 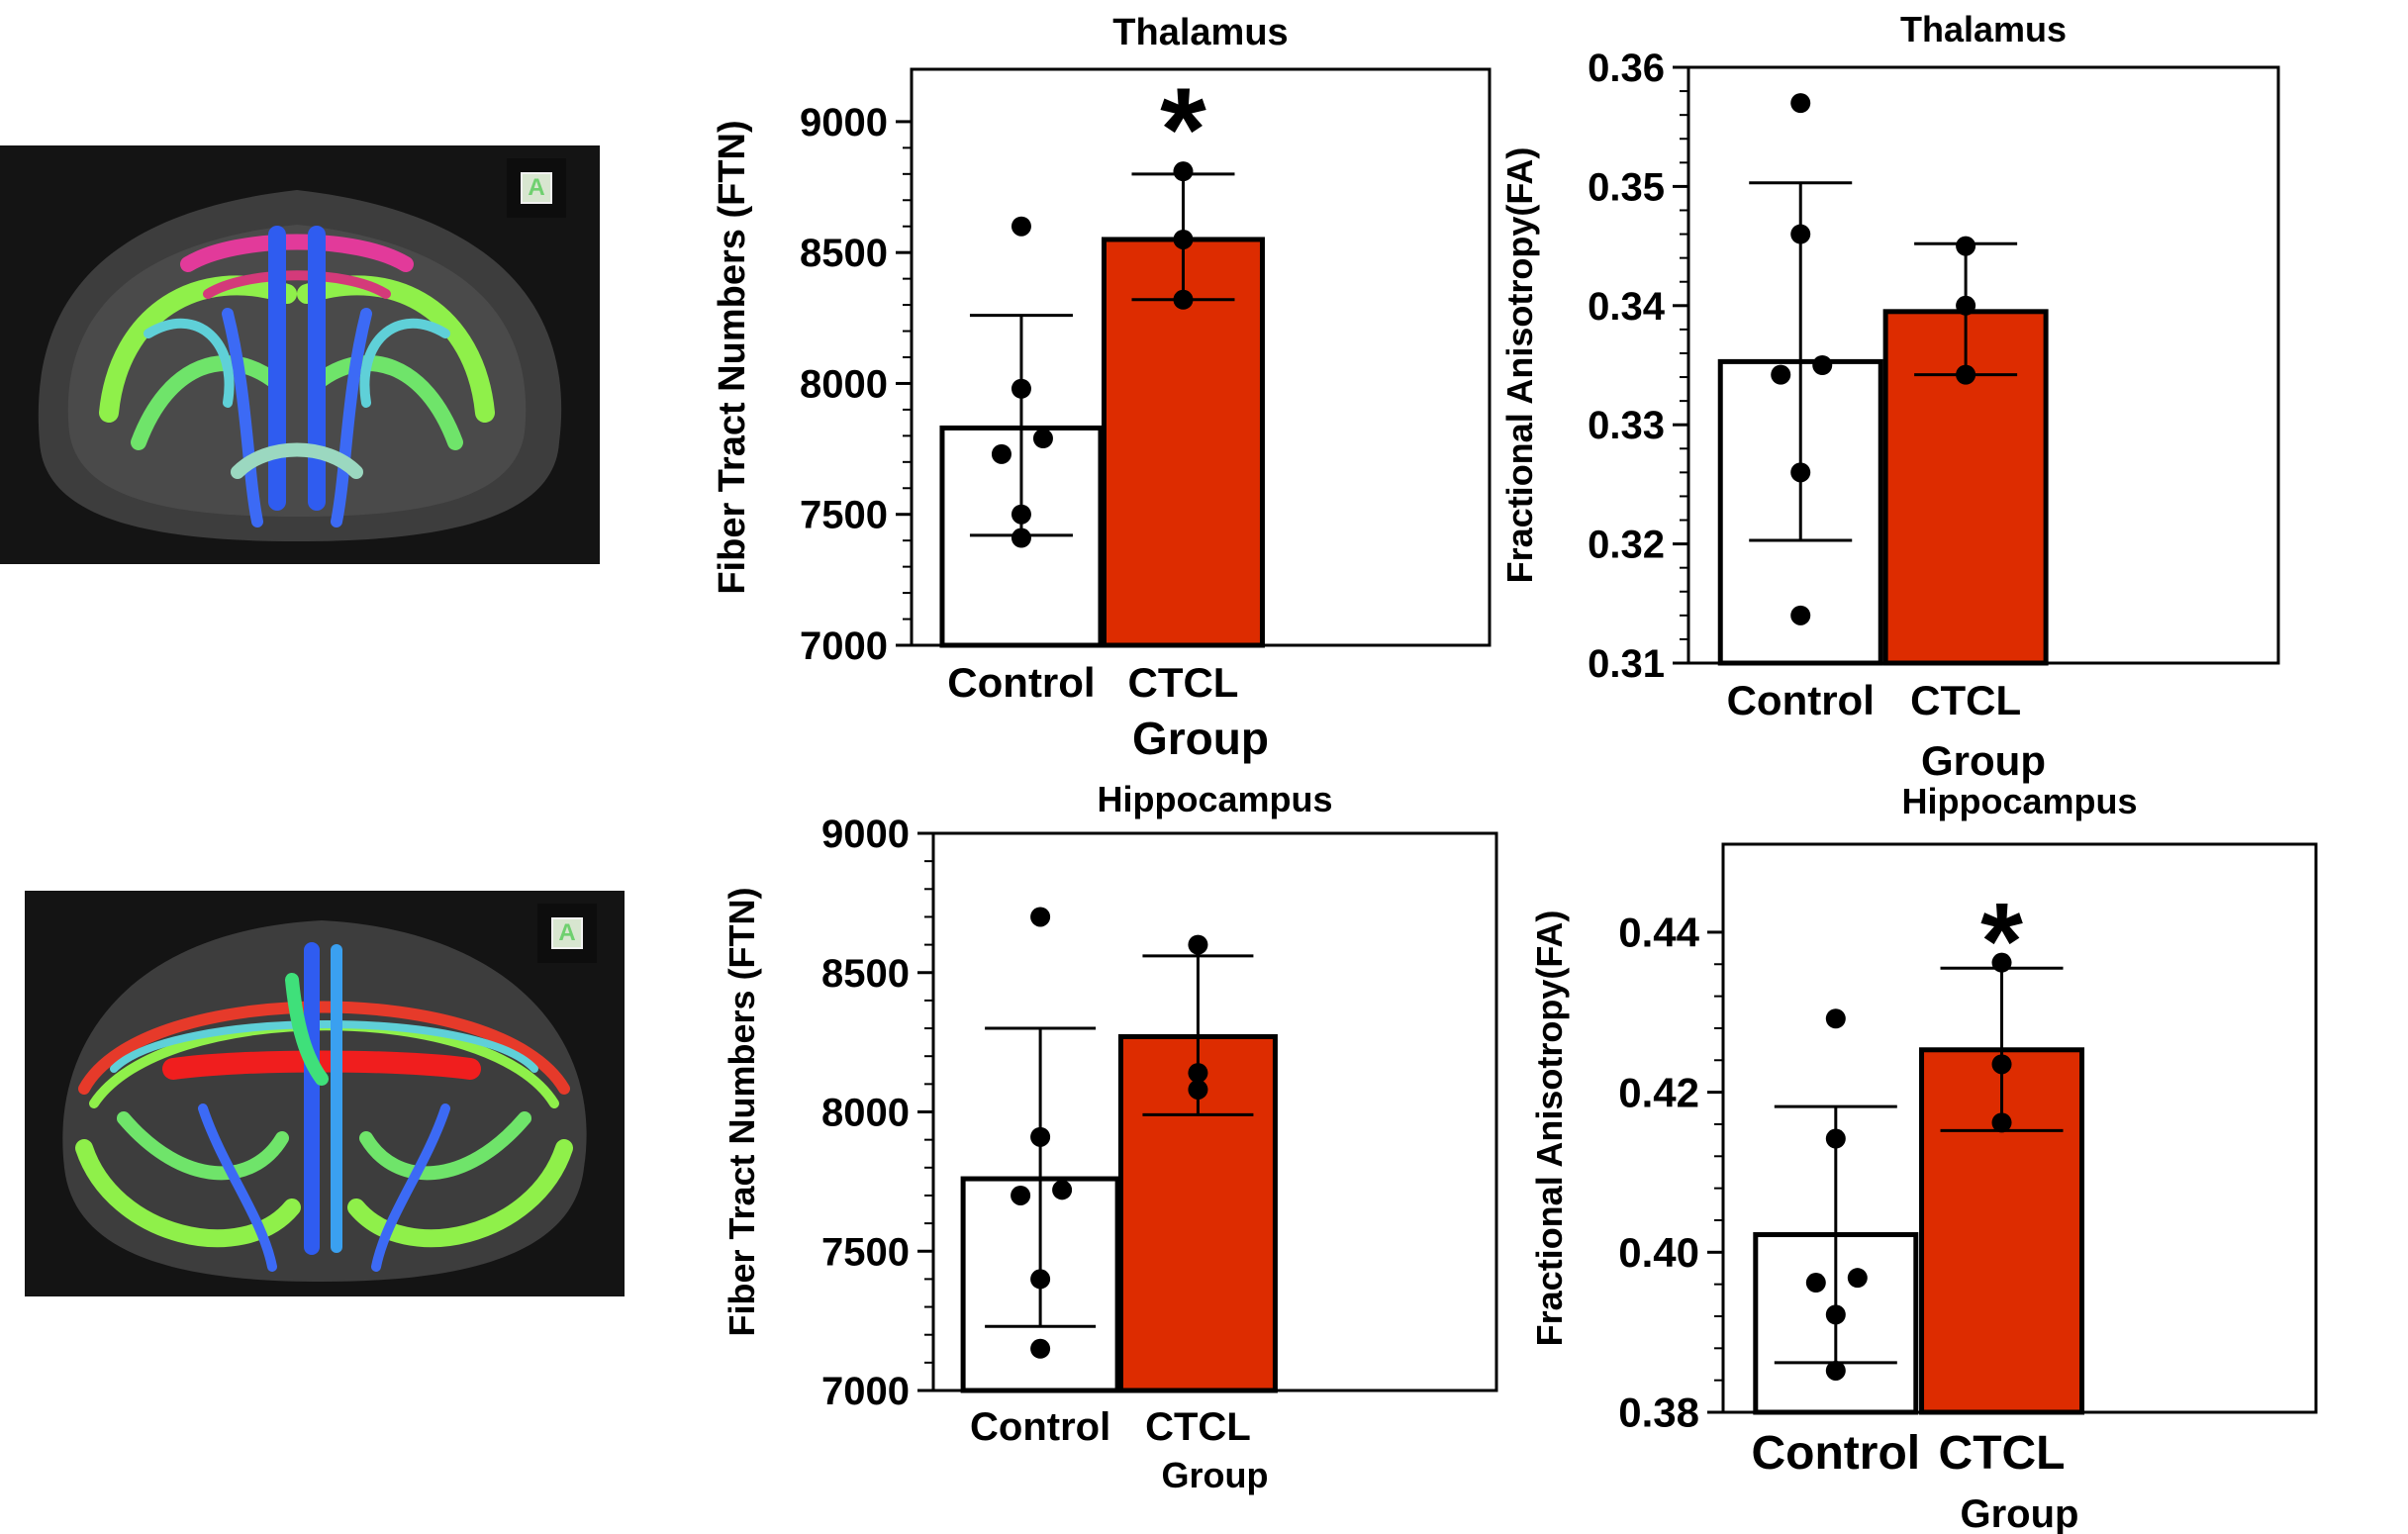 What do you see at coordinates (1659, 1092) in the screenshot?
I see `y-tick-label: 0.42` at bounding box center [1659, 1092].